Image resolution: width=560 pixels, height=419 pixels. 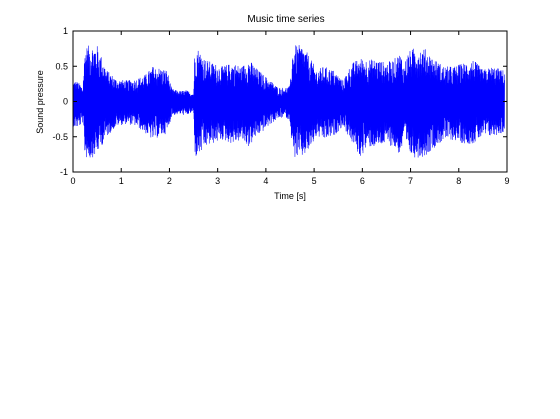 What do you see at coordinates (458, 181) in the screenshot?
I see `x-tick-label: 8` at bounding box center [458, 181].